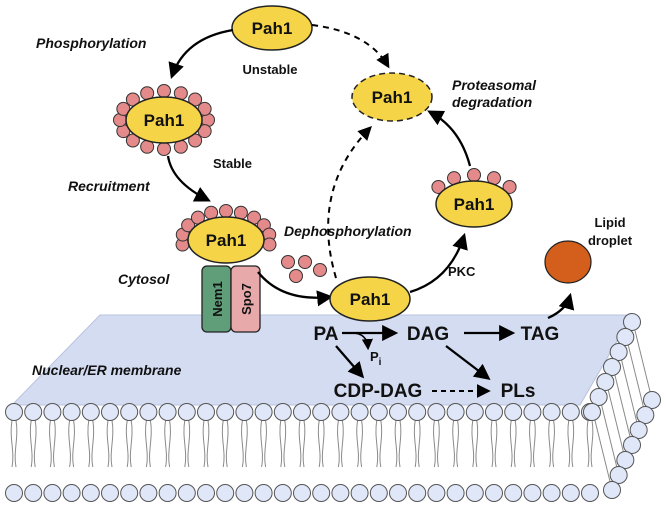 Image resolution: width=666 pixels, height=518 pixels. I want to click on recruitment-label: Recruitment, so click(109, 186).